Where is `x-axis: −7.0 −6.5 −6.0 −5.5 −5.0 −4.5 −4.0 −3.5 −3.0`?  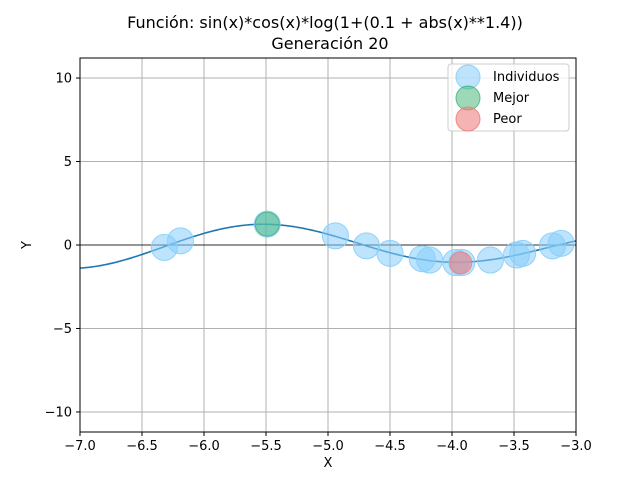 x-axis: −7.0 −6.5 −6.0 −5.5 −5.0 −4.5 −4.0 −3.5 −3.0 is located at coordinates (328, 443).